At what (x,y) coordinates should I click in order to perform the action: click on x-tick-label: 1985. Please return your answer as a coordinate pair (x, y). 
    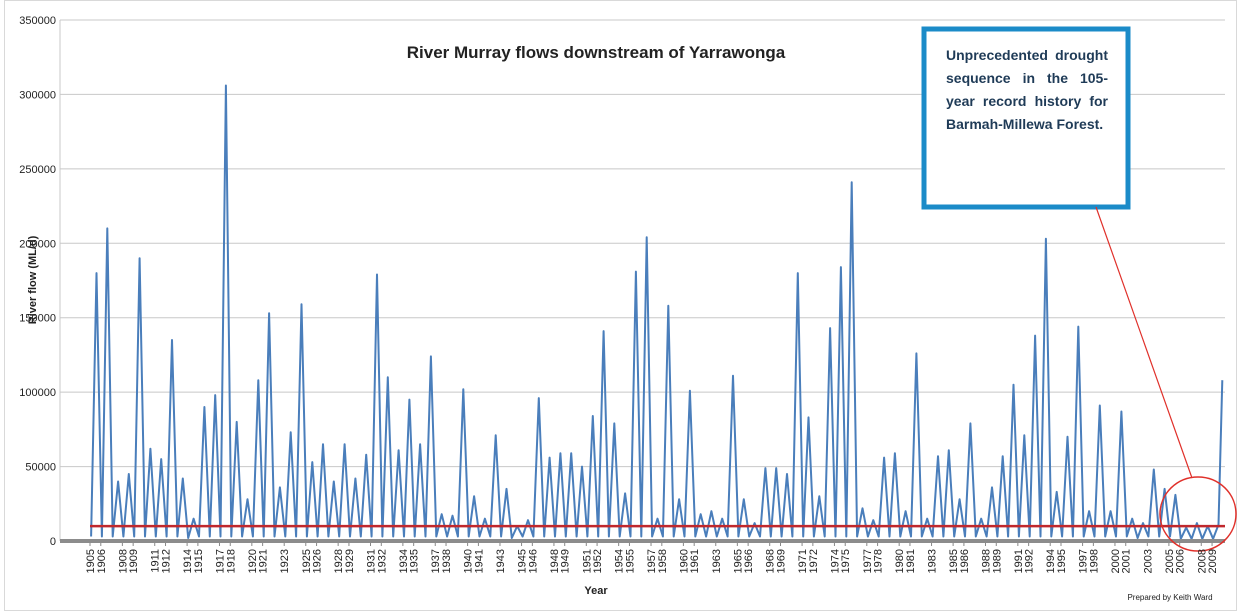
    Looking at the image, I should click on (954, 561).